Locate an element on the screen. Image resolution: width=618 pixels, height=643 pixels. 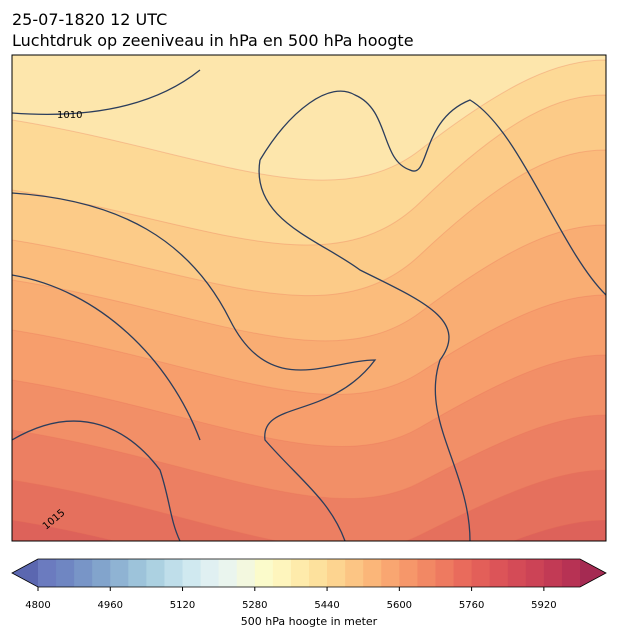
colorbar-tick-label: 4800 is located at coordinates (37, 605).